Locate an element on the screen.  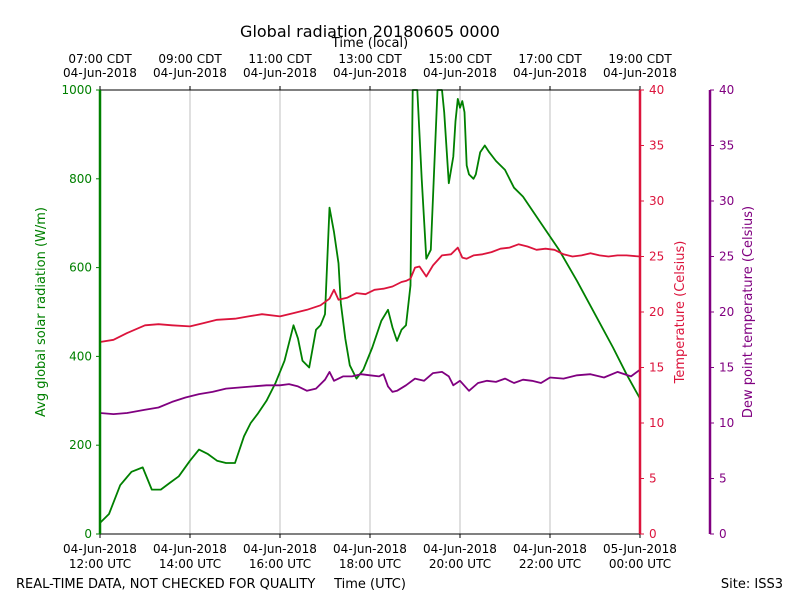
x-tick-label-time: 12:00 UTC is located at coordinates (100, 564).